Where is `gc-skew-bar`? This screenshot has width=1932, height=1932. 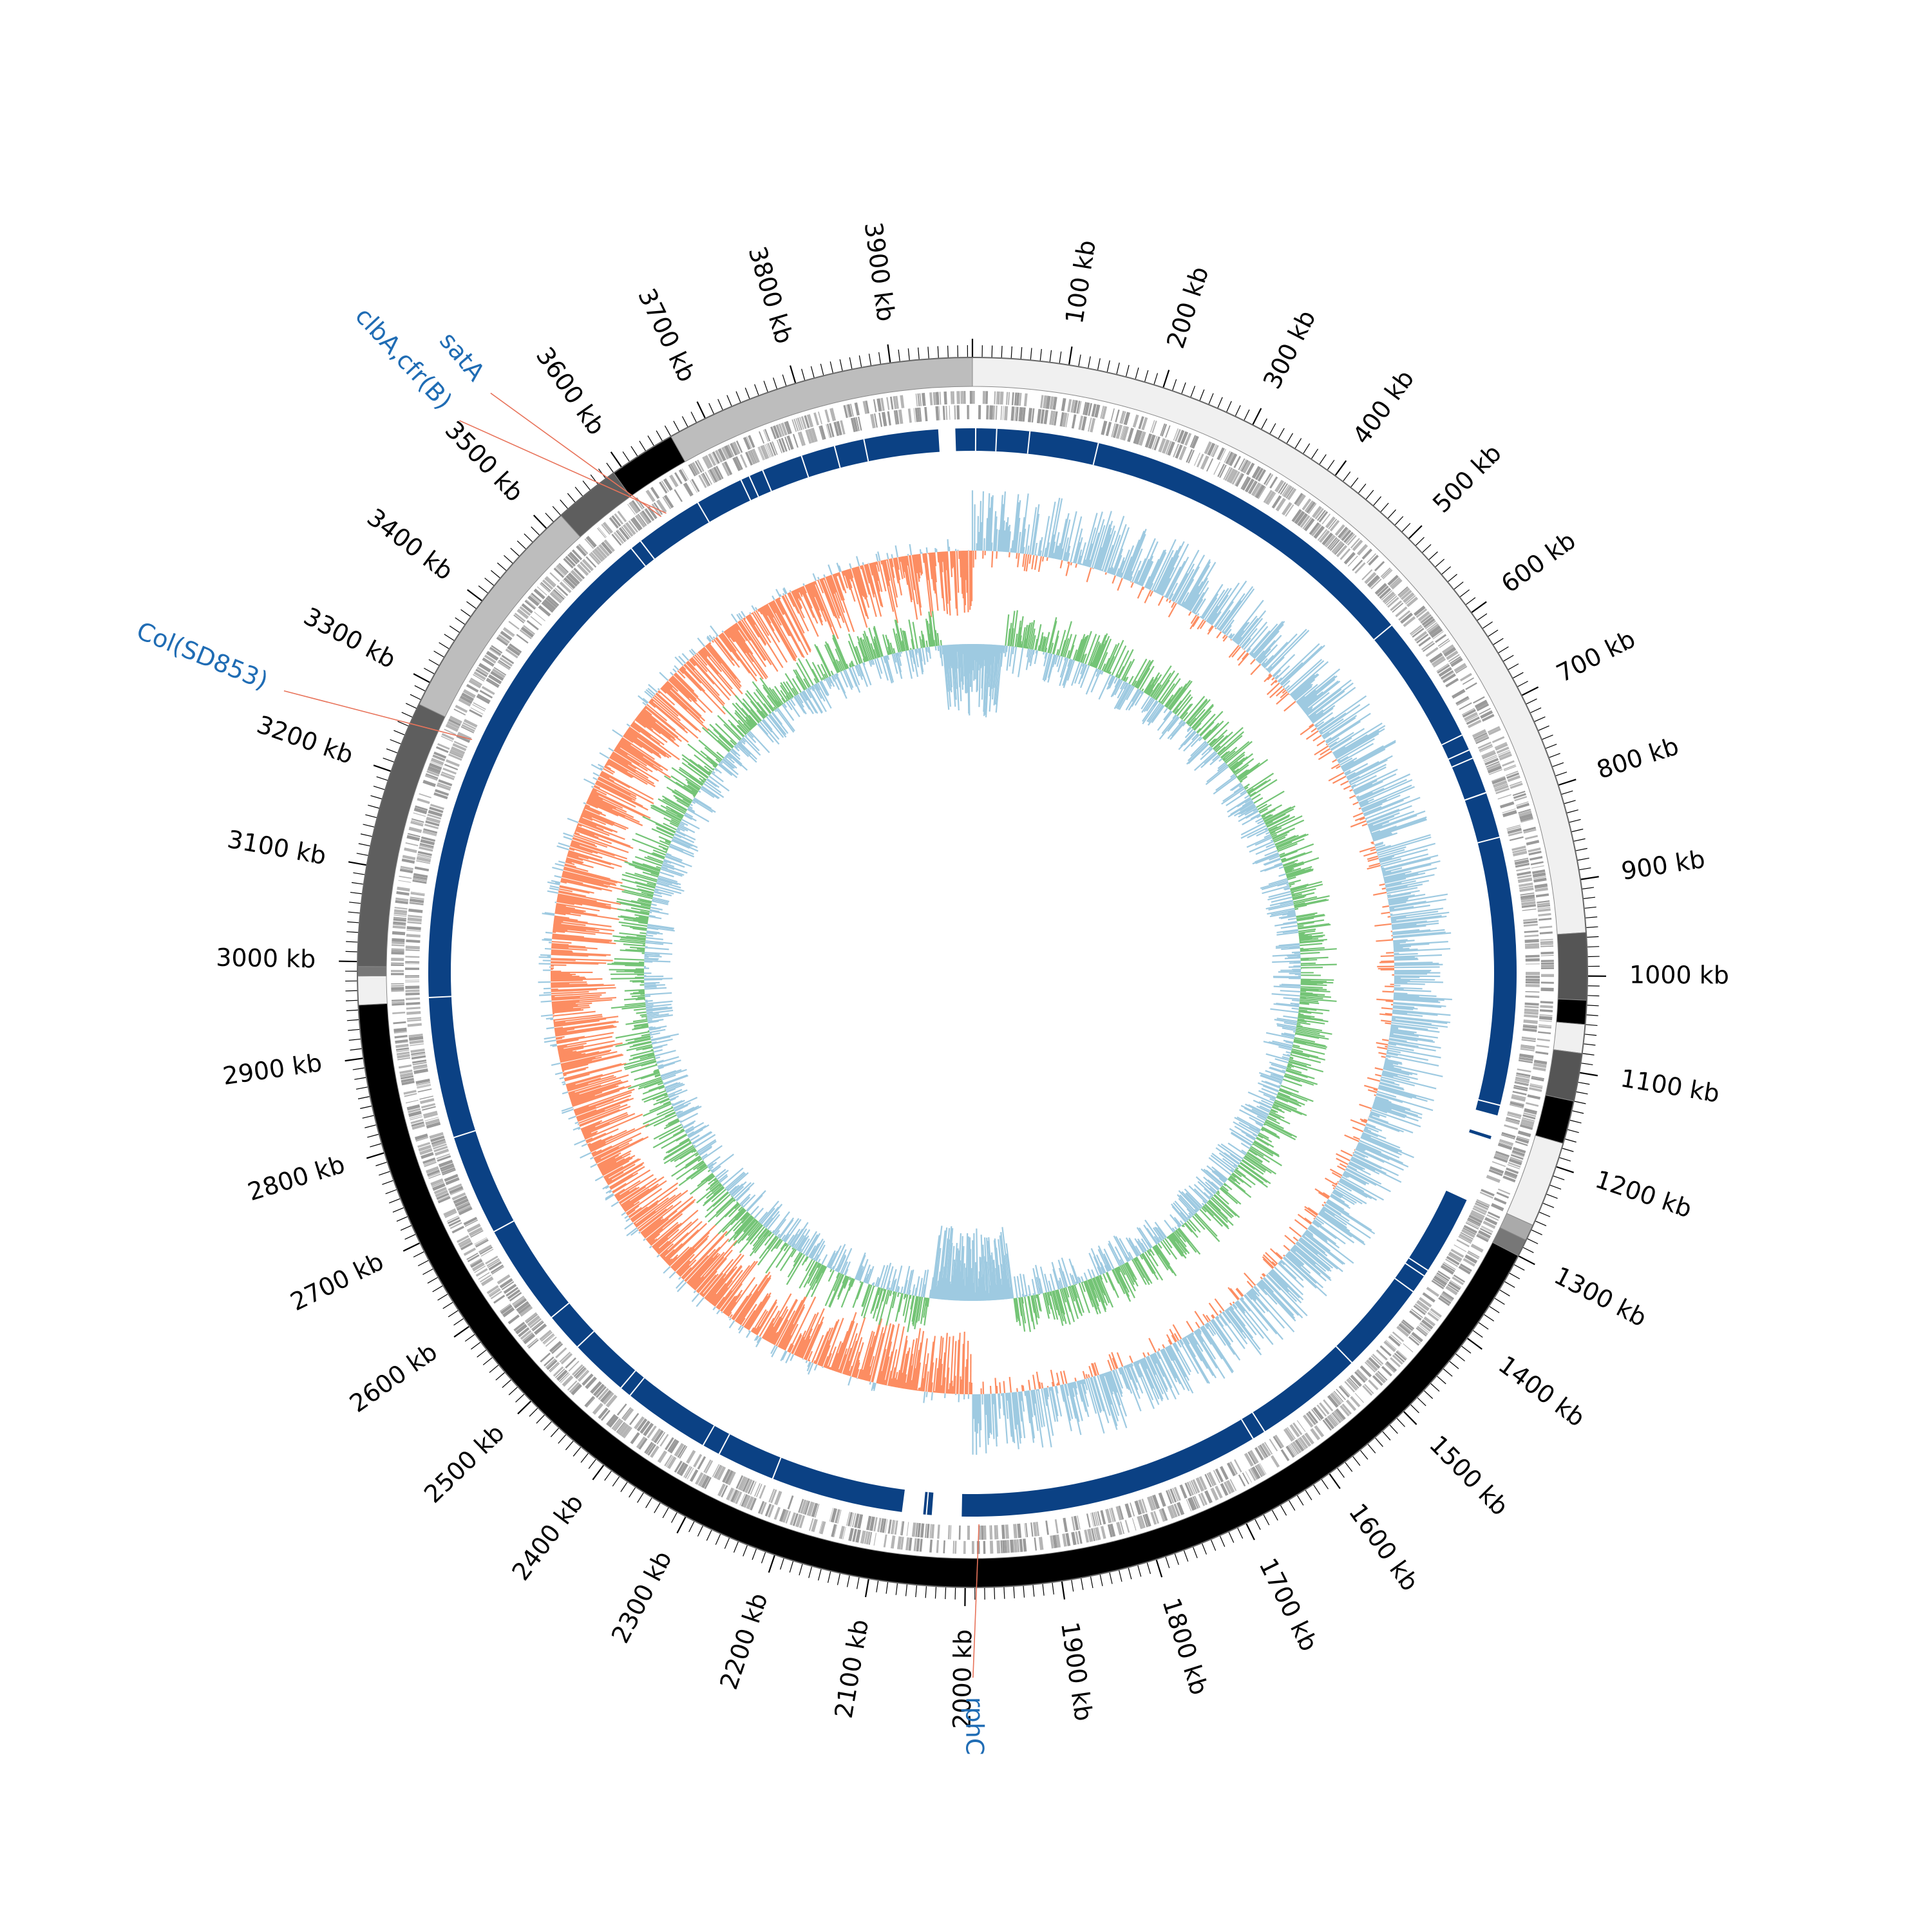
gc-skew-bar is located at coordinates (1142, 674).